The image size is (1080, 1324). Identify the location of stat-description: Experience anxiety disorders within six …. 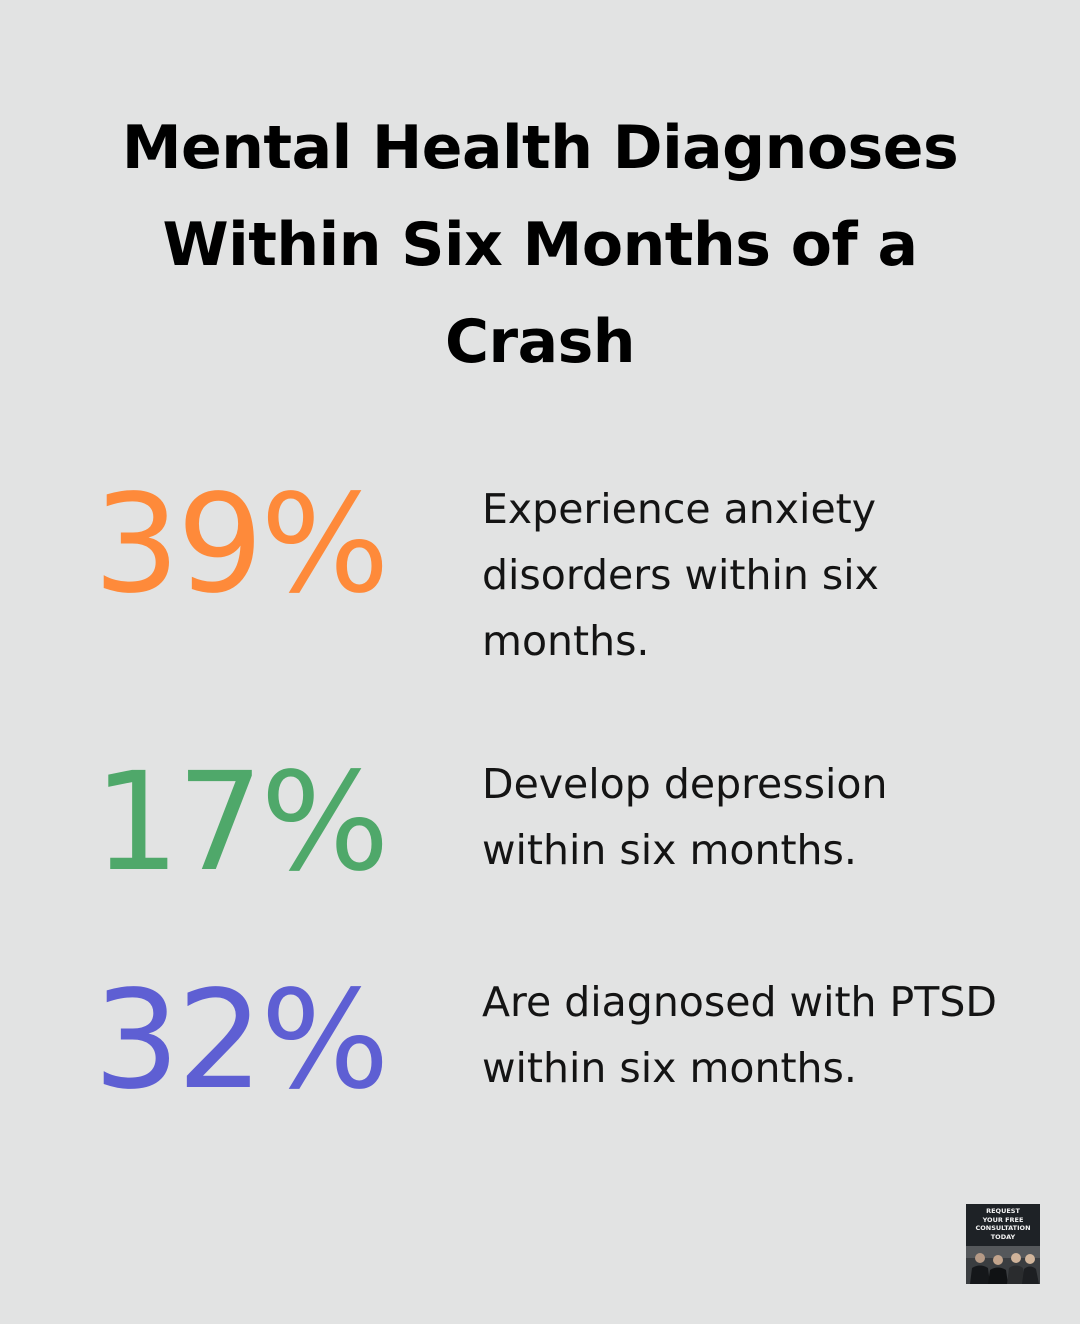
(680, 575).